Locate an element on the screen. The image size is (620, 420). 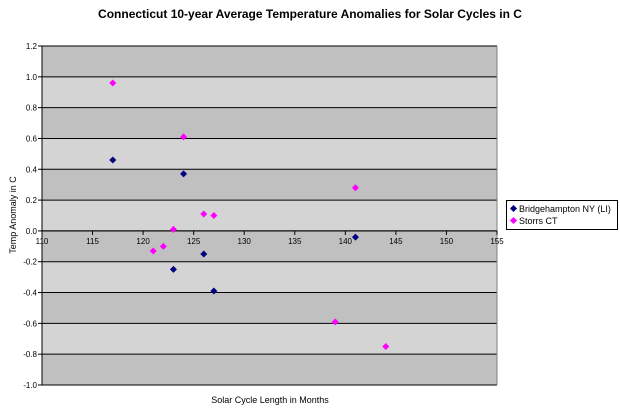
legend: Bridgehampton NY (LI) Storrs CT is located at coordinates (562, 215).